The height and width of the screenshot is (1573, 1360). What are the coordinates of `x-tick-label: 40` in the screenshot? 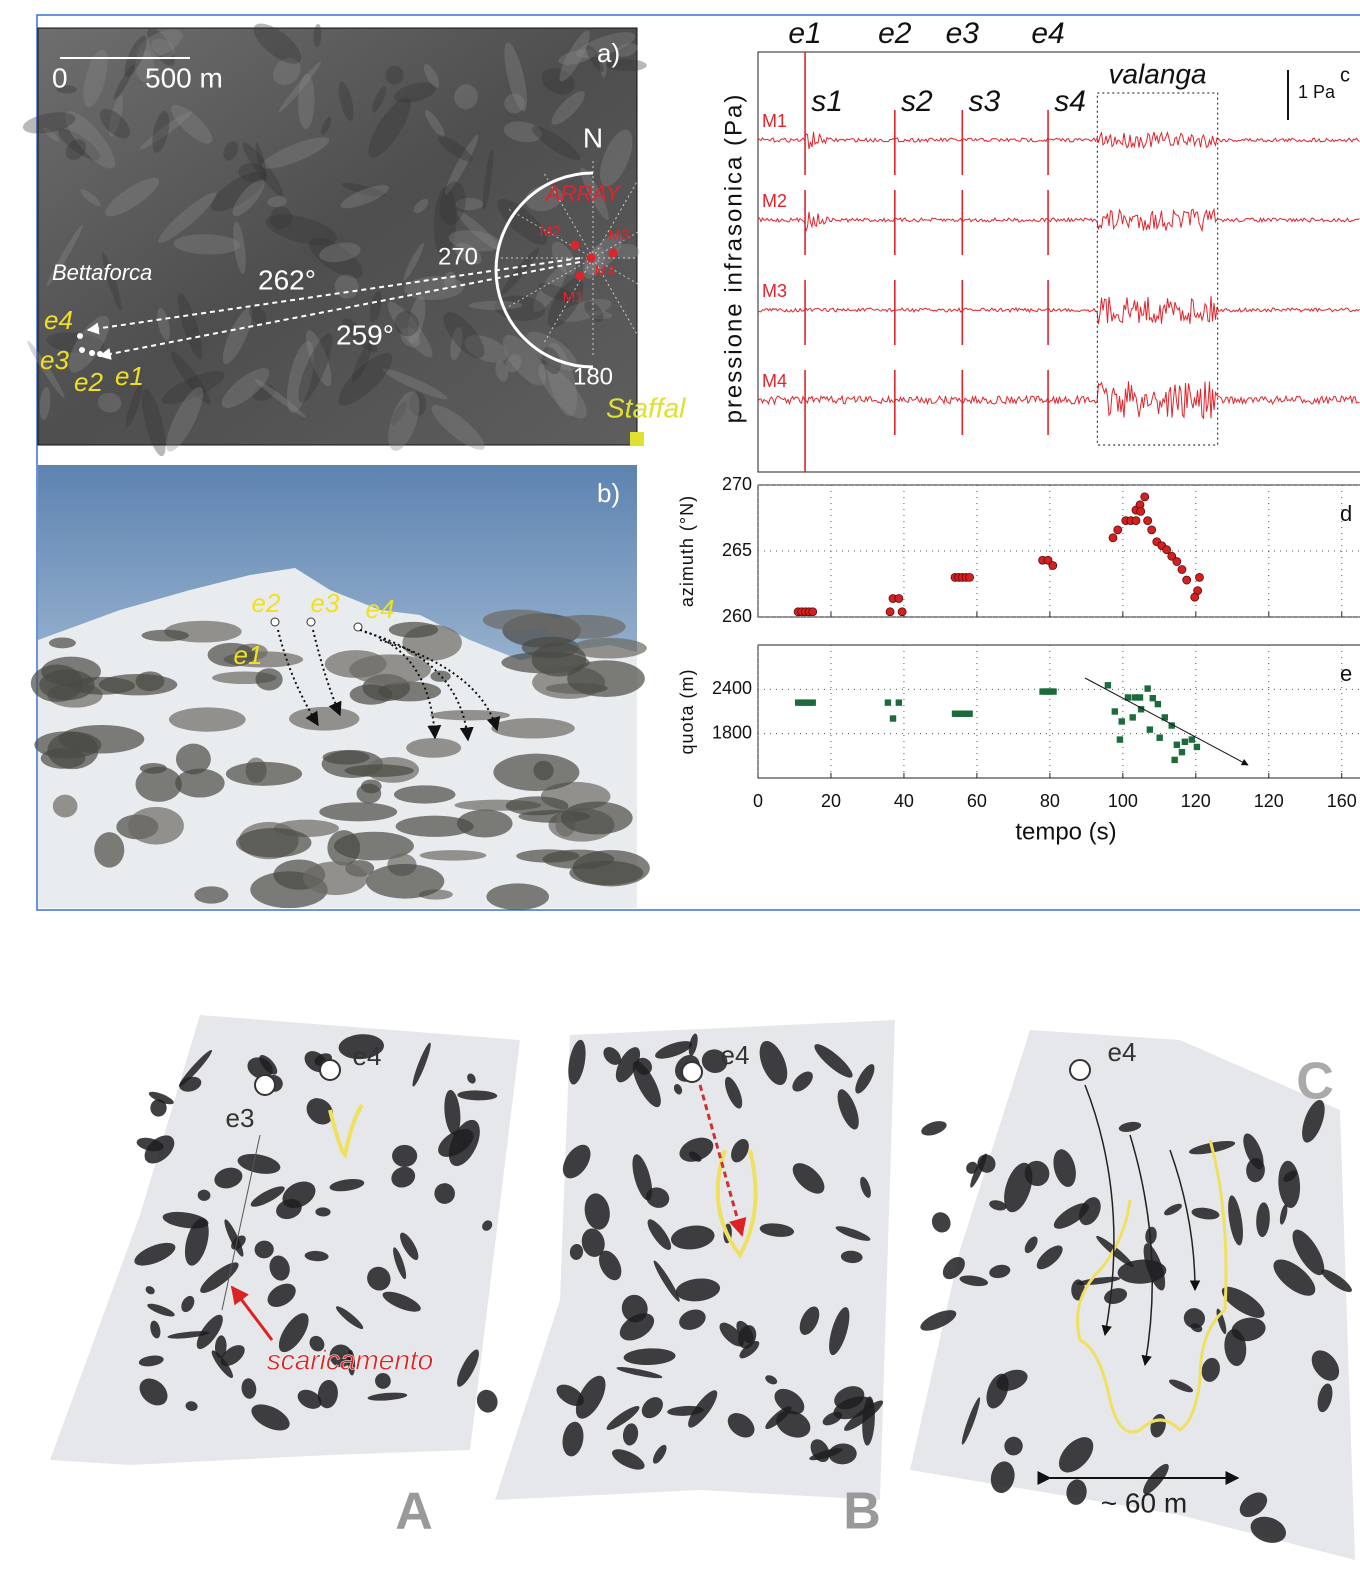 It's located at (904, 801).